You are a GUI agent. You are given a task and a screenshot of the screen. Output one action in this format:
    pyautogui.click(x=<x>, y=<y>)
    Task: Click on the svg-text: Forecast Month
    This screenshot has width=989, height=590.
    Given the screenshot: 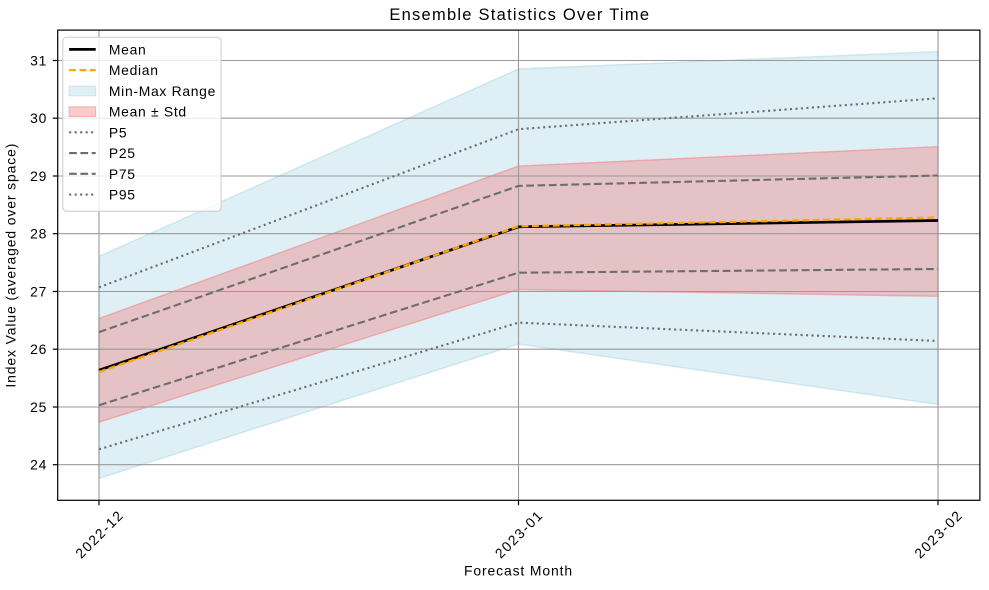 What is the action you would take?
    pyautogui.click(x=518, y=571)
    